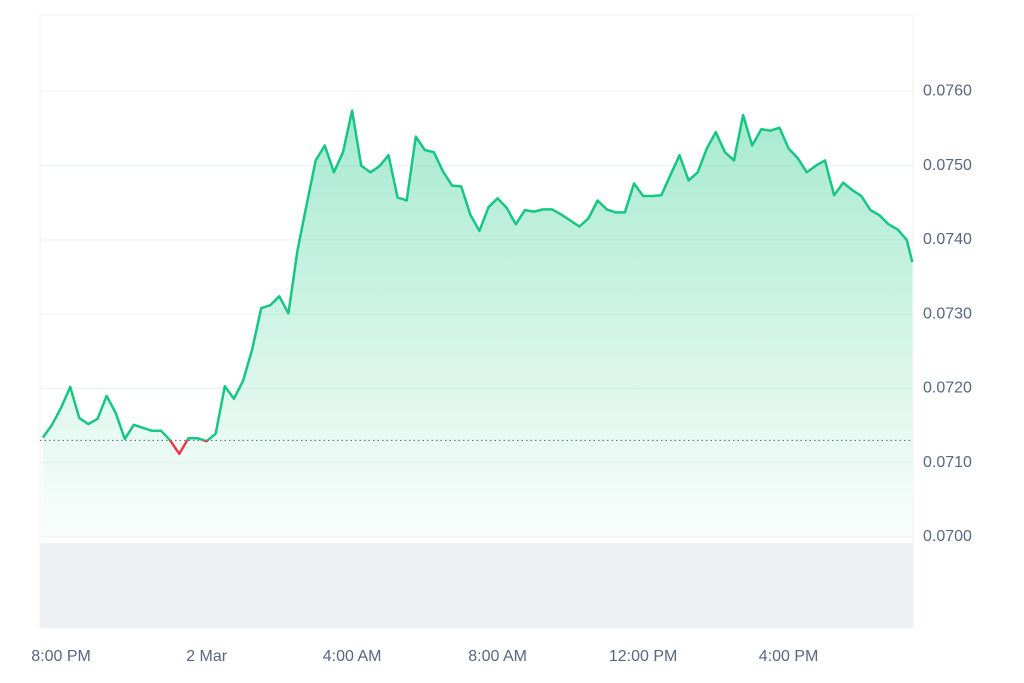 Image resolution: width=1024 pixels, height=683 pixels. Describe the element at coordinates (947, 313) in the screenshot. I see `y-tick-label: 0.0730` at that location.